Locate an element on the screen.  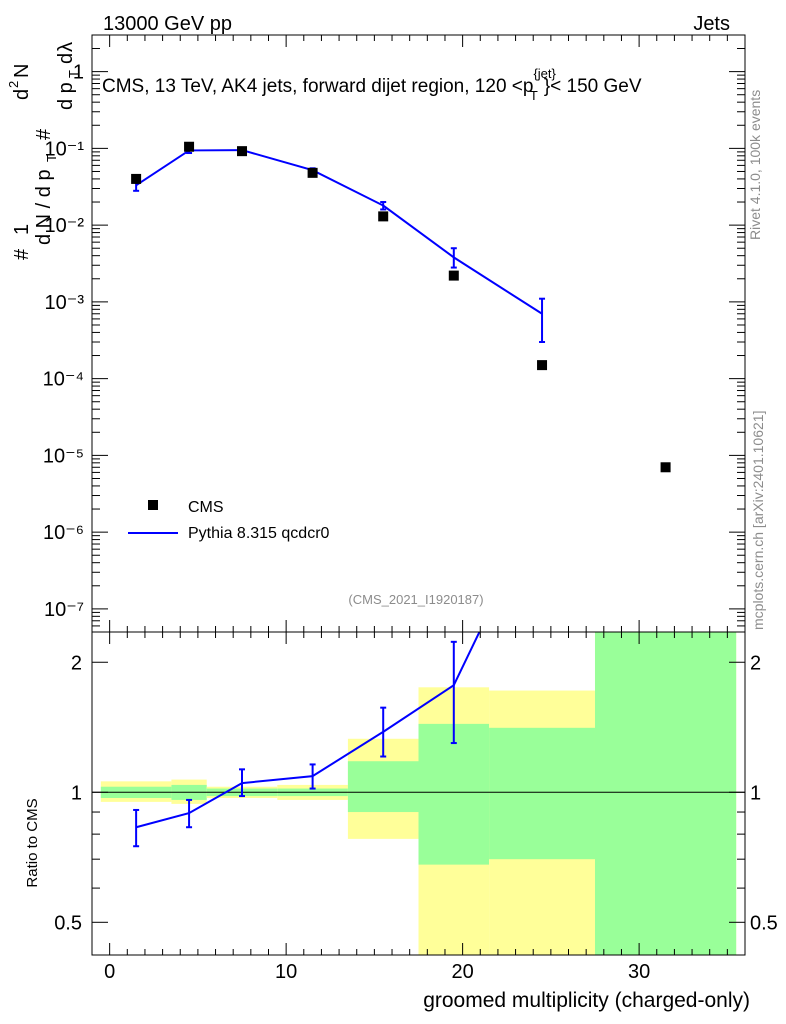
legend-marker-cms is located at coordinates (153, 505).